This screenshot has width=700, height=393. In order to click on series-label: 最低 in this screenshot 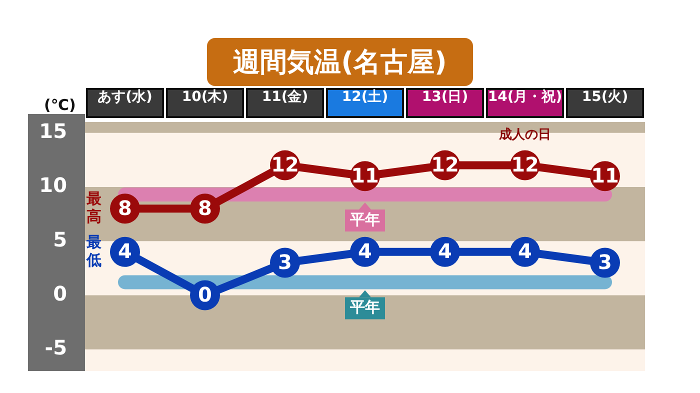, I will do `click(94, 250)`.